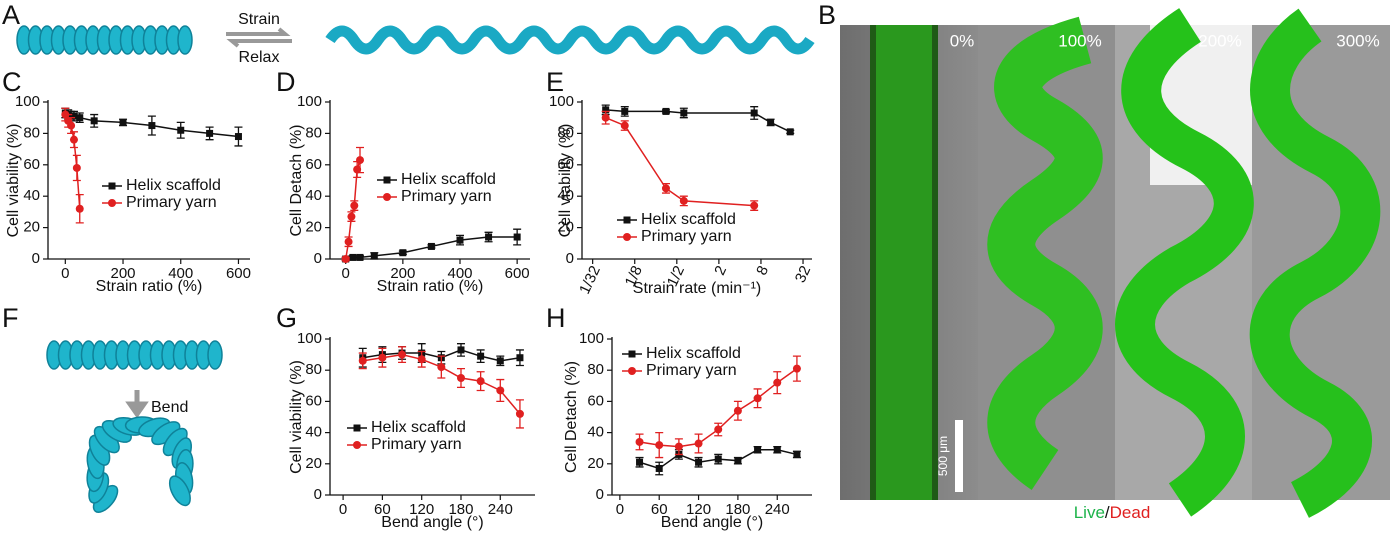  I want to click on scale-bar, so click(959, 456).